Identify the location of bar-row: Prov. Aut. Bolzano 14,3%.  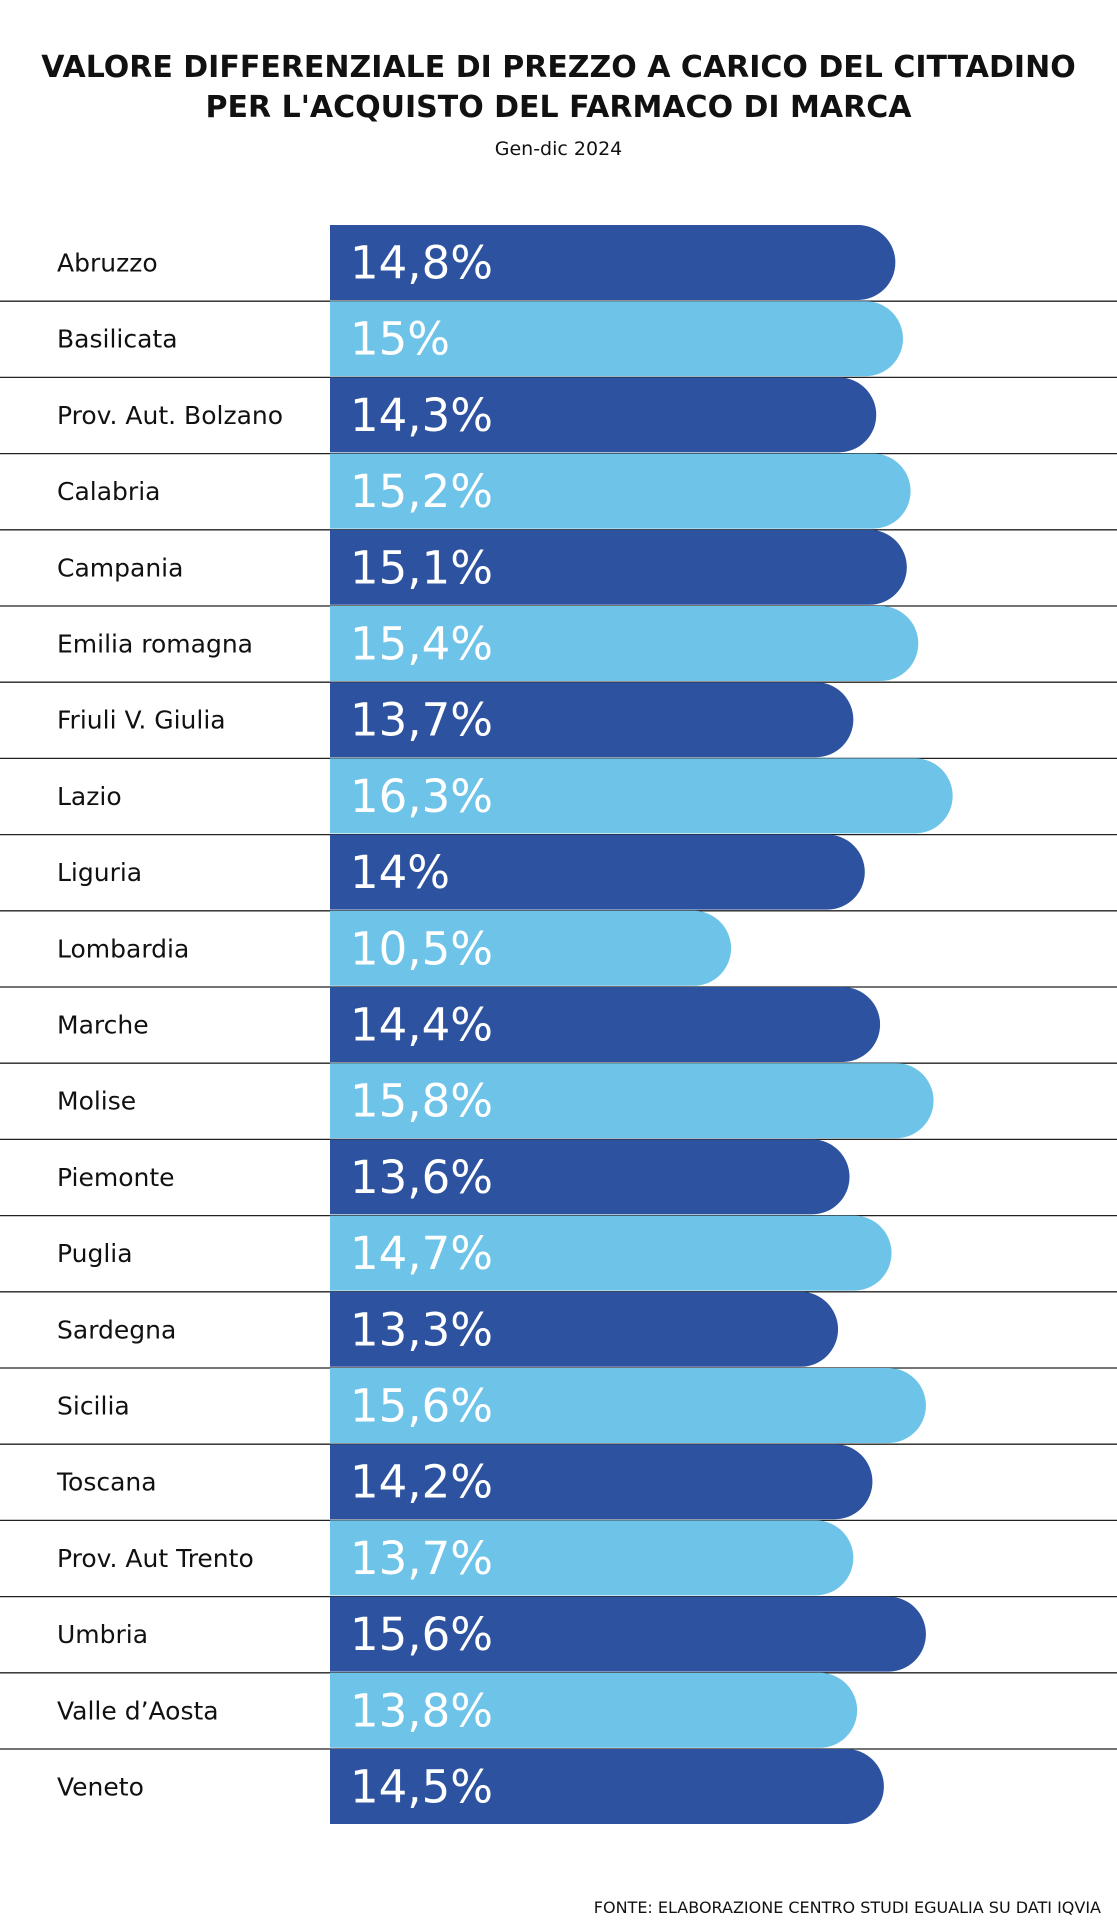
(558, 416).